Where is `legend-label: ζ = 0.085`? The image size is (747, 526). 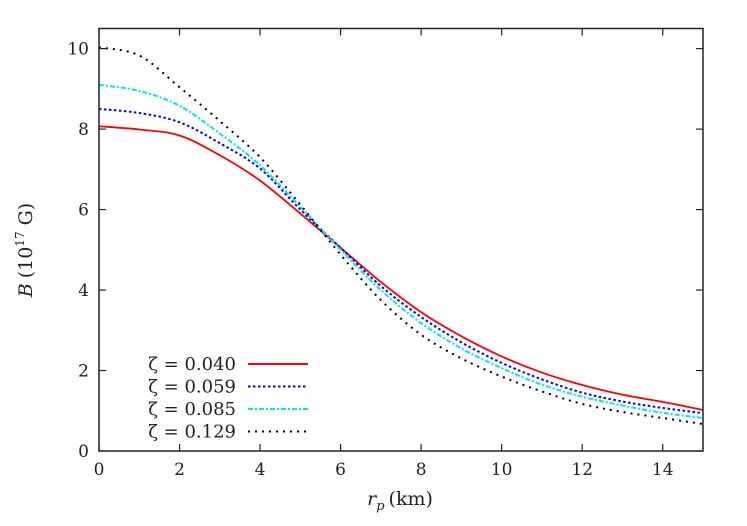
legend-label: ζ = 0.085 is located at coordinates (192, 409).